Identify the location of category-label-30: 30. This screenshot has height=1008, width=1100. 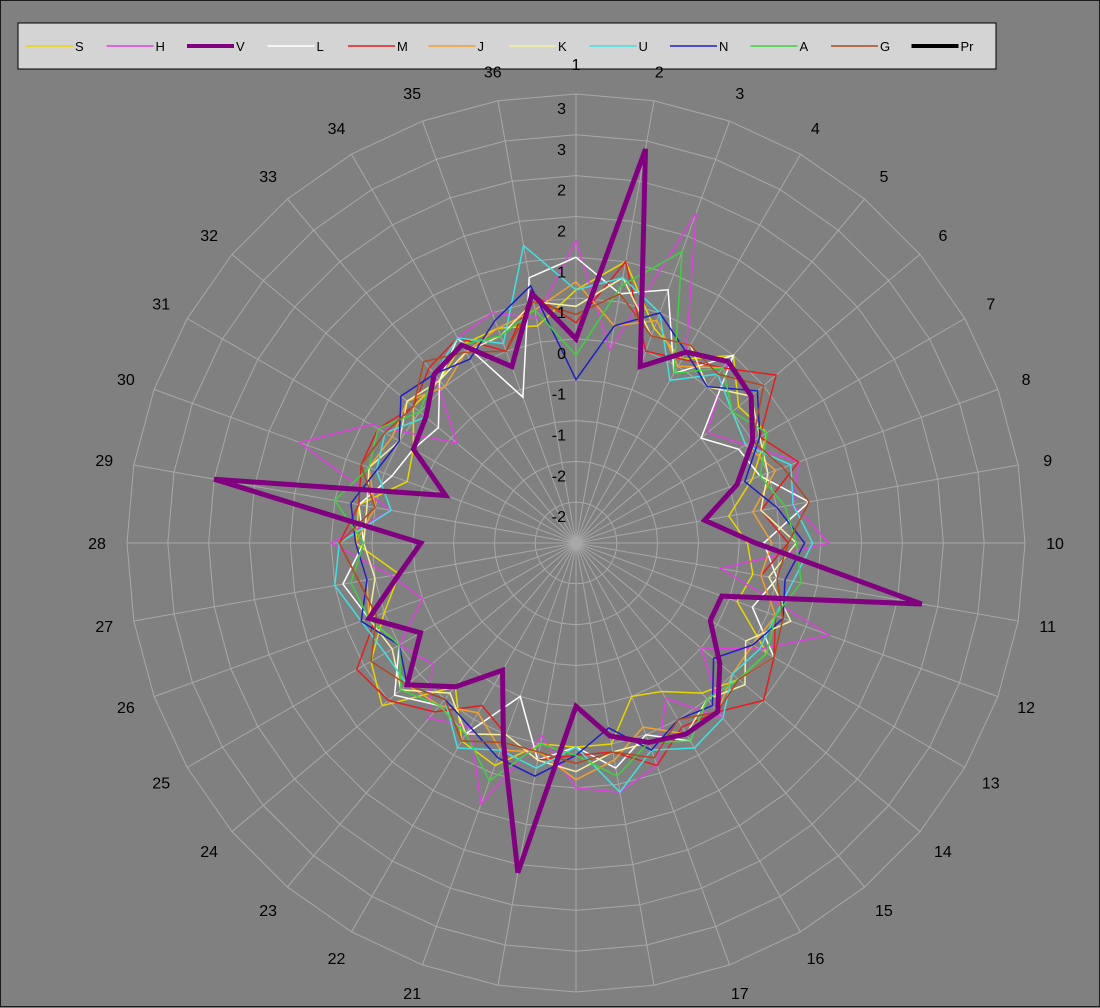
(126, 380).